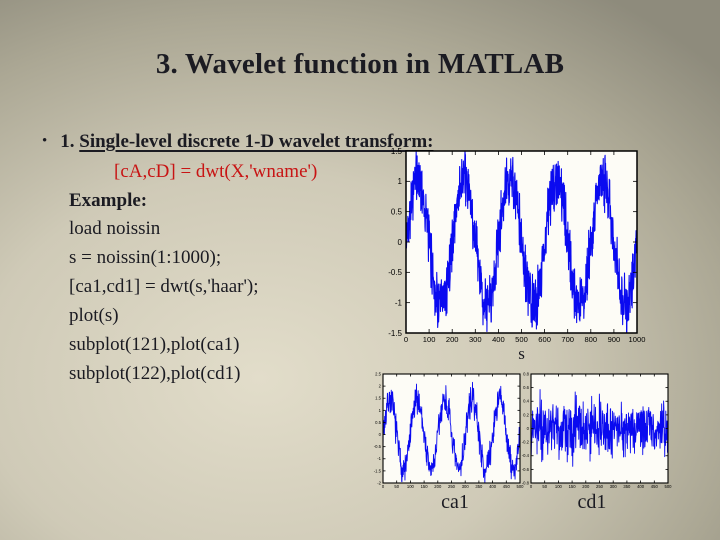 This screenshot has height=540, width=720. I want to click on svg-text: 0.6, so click(526, 387).